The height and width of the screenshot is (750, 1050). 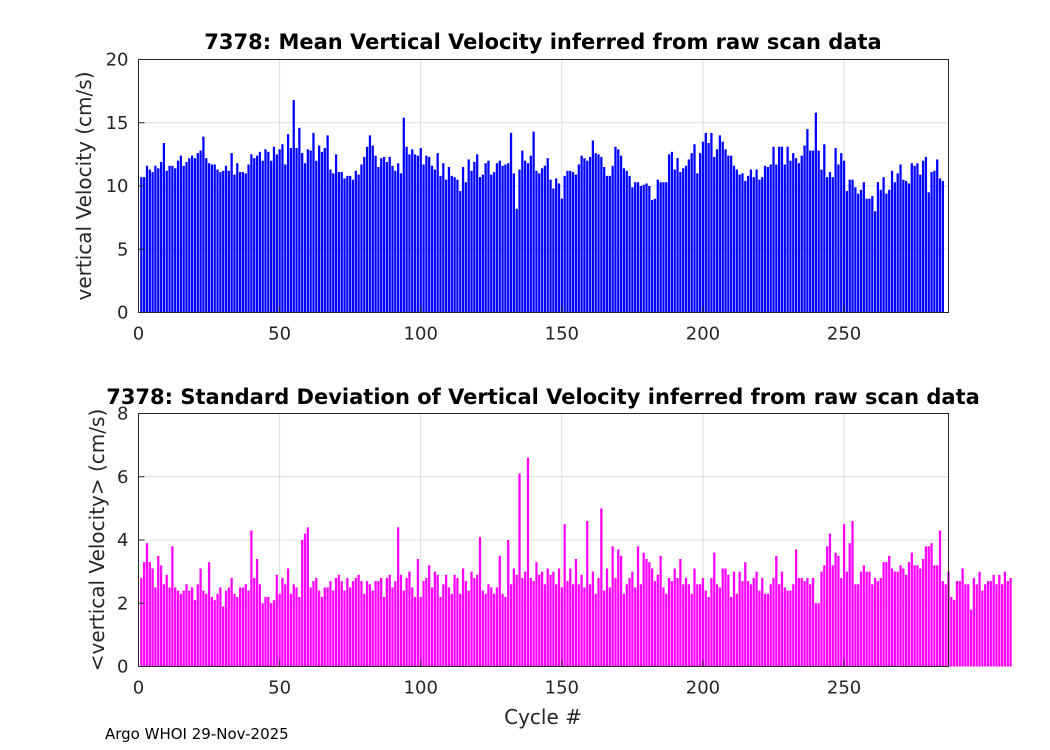 I want to click on x-tick-label: 50, so click(x=279, y=688).